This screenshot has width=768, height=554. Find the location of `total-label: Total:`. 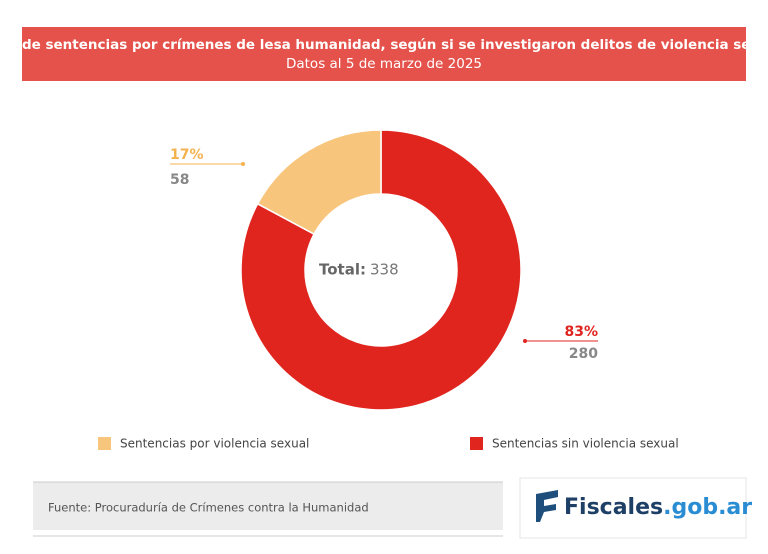

total-label: Total: is located at coordinates (342, 270).